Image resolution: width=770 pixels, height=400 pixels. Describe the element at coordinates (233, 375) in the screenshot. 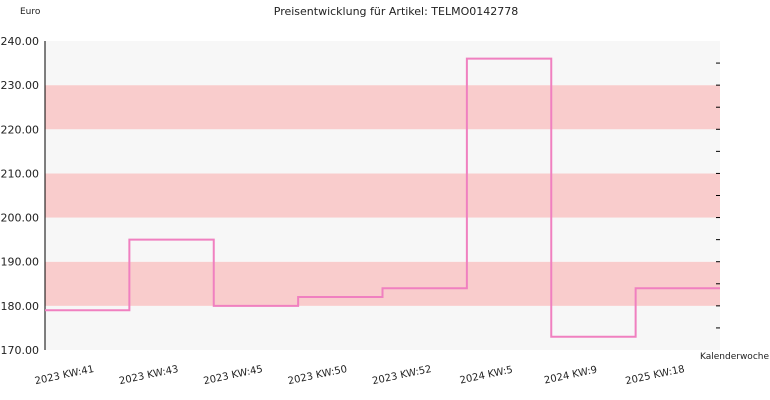

I see `x-tick-label: 2023 KW:45` at that location.